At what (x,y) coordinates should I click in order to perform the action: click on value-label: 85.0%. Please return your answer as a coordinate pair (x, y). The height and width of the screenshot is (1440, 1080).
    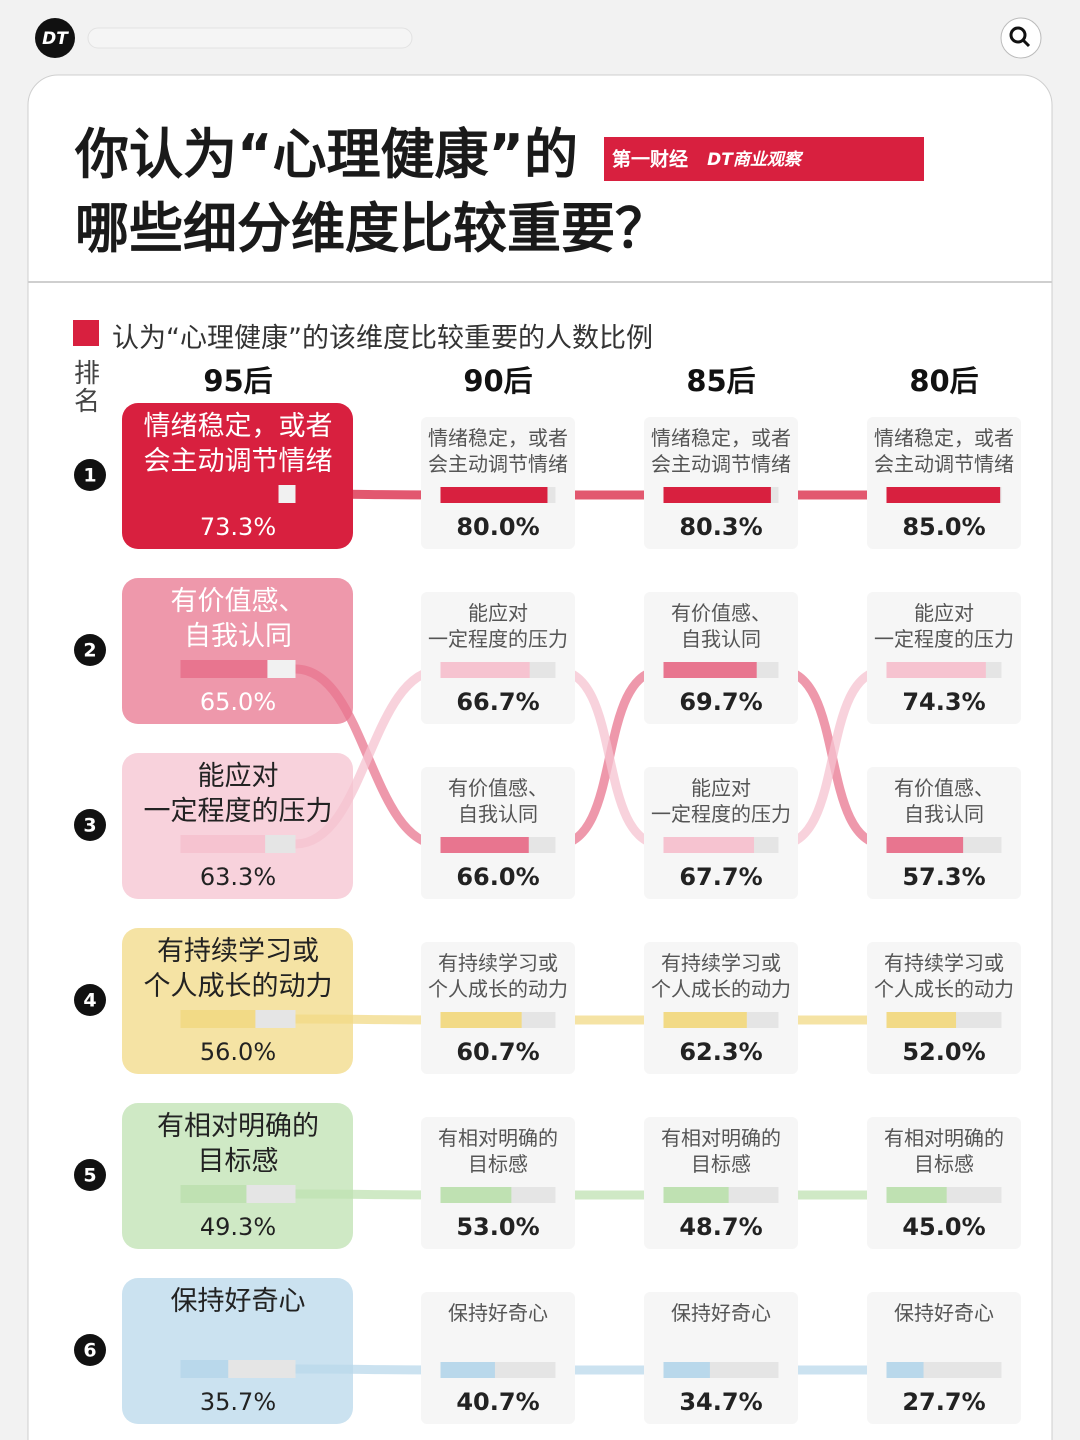
    Looking at the image, I should click on (943, 527).